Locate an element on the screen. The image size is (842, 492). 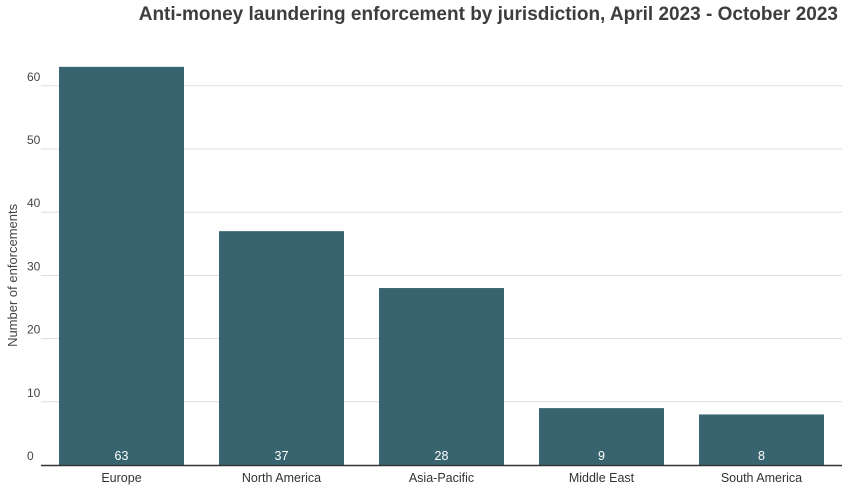
x-category-label: Middle East is located at coordinates (602, 478).